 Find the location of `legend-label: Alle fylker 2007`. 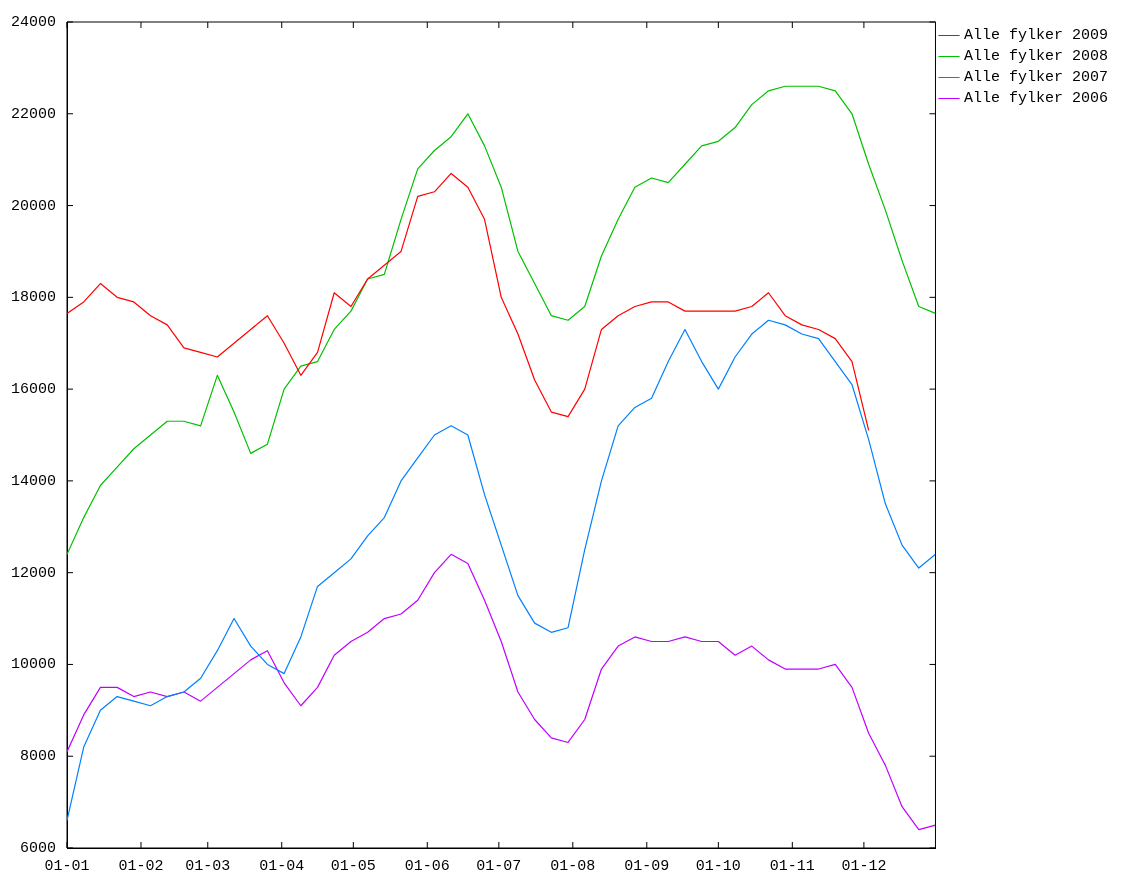

legend-label: Alle fylker 2007 is located at coordinates (1036, 78).